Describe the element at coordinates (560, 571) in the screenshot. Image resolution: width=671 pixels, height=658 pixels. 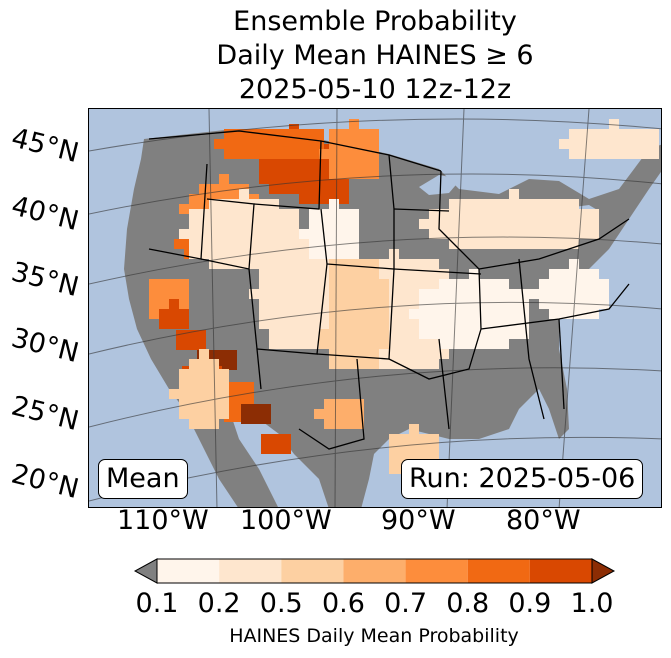
I see `colorbar-swatch` at that location.